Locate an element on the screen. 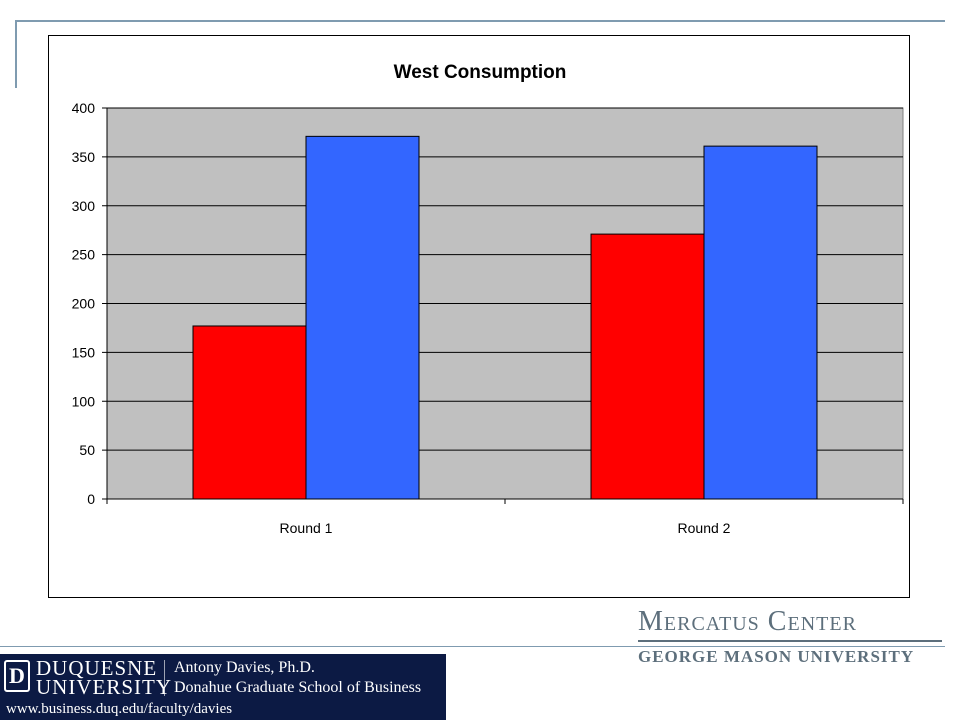 The height and width of the screenshot is (720, 960). duquesne-name-line1: DUQUESNE is located at coordinates (97, 668).